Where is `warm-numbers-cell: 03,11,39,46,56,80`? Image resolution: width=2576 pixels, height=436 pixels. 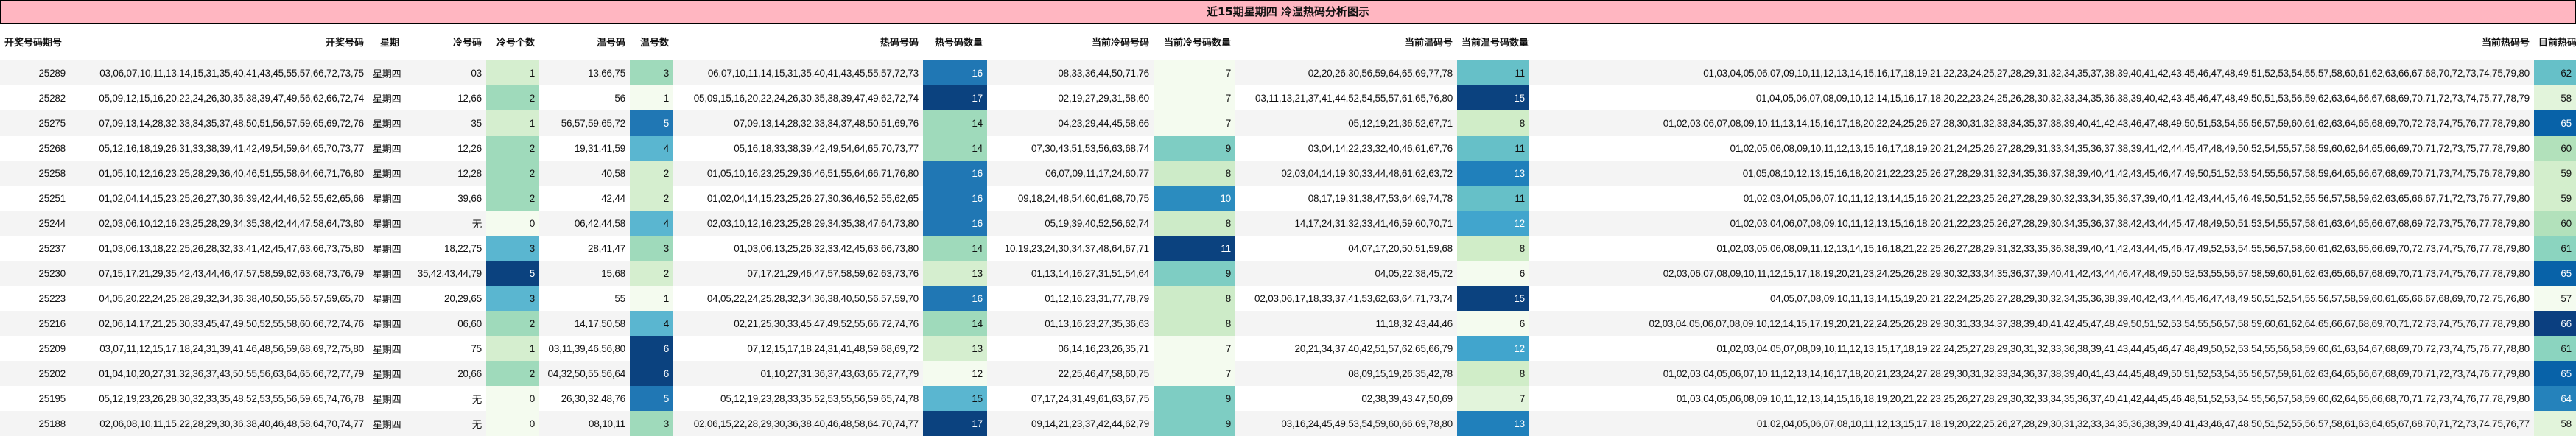 warm-numbers-cell: 03,11,39,46,56,80 is located at coordinates (584, 349).